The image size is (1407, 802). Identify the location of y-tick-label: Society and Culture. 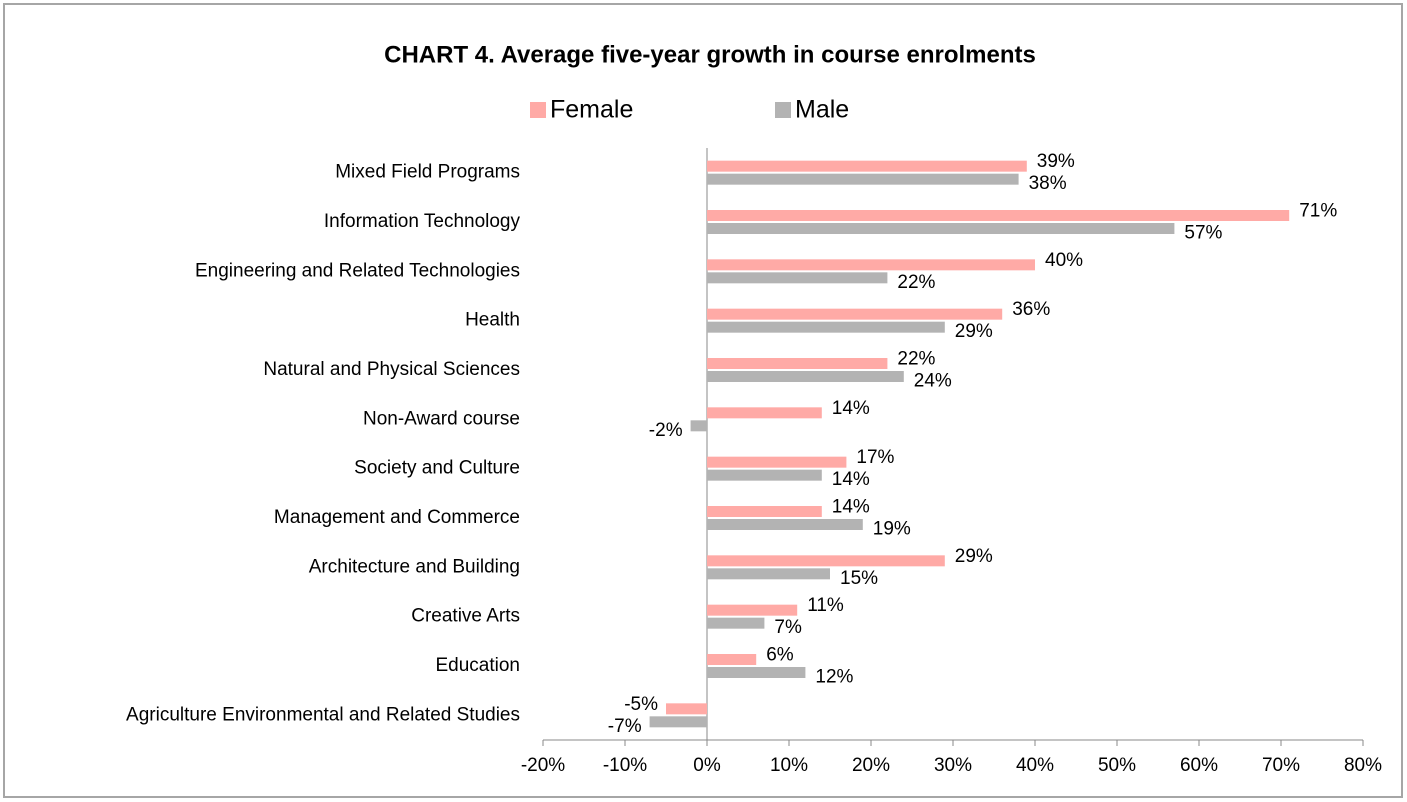
(437, 468).